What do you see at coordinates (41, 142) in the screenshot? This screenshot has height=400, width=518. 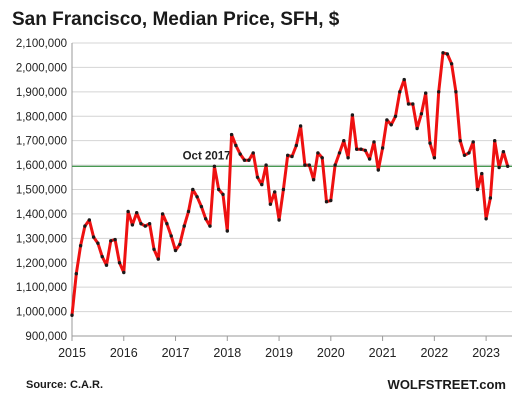 I see `y-tick-label: 1,700,000` at bounding box center [41, 142].